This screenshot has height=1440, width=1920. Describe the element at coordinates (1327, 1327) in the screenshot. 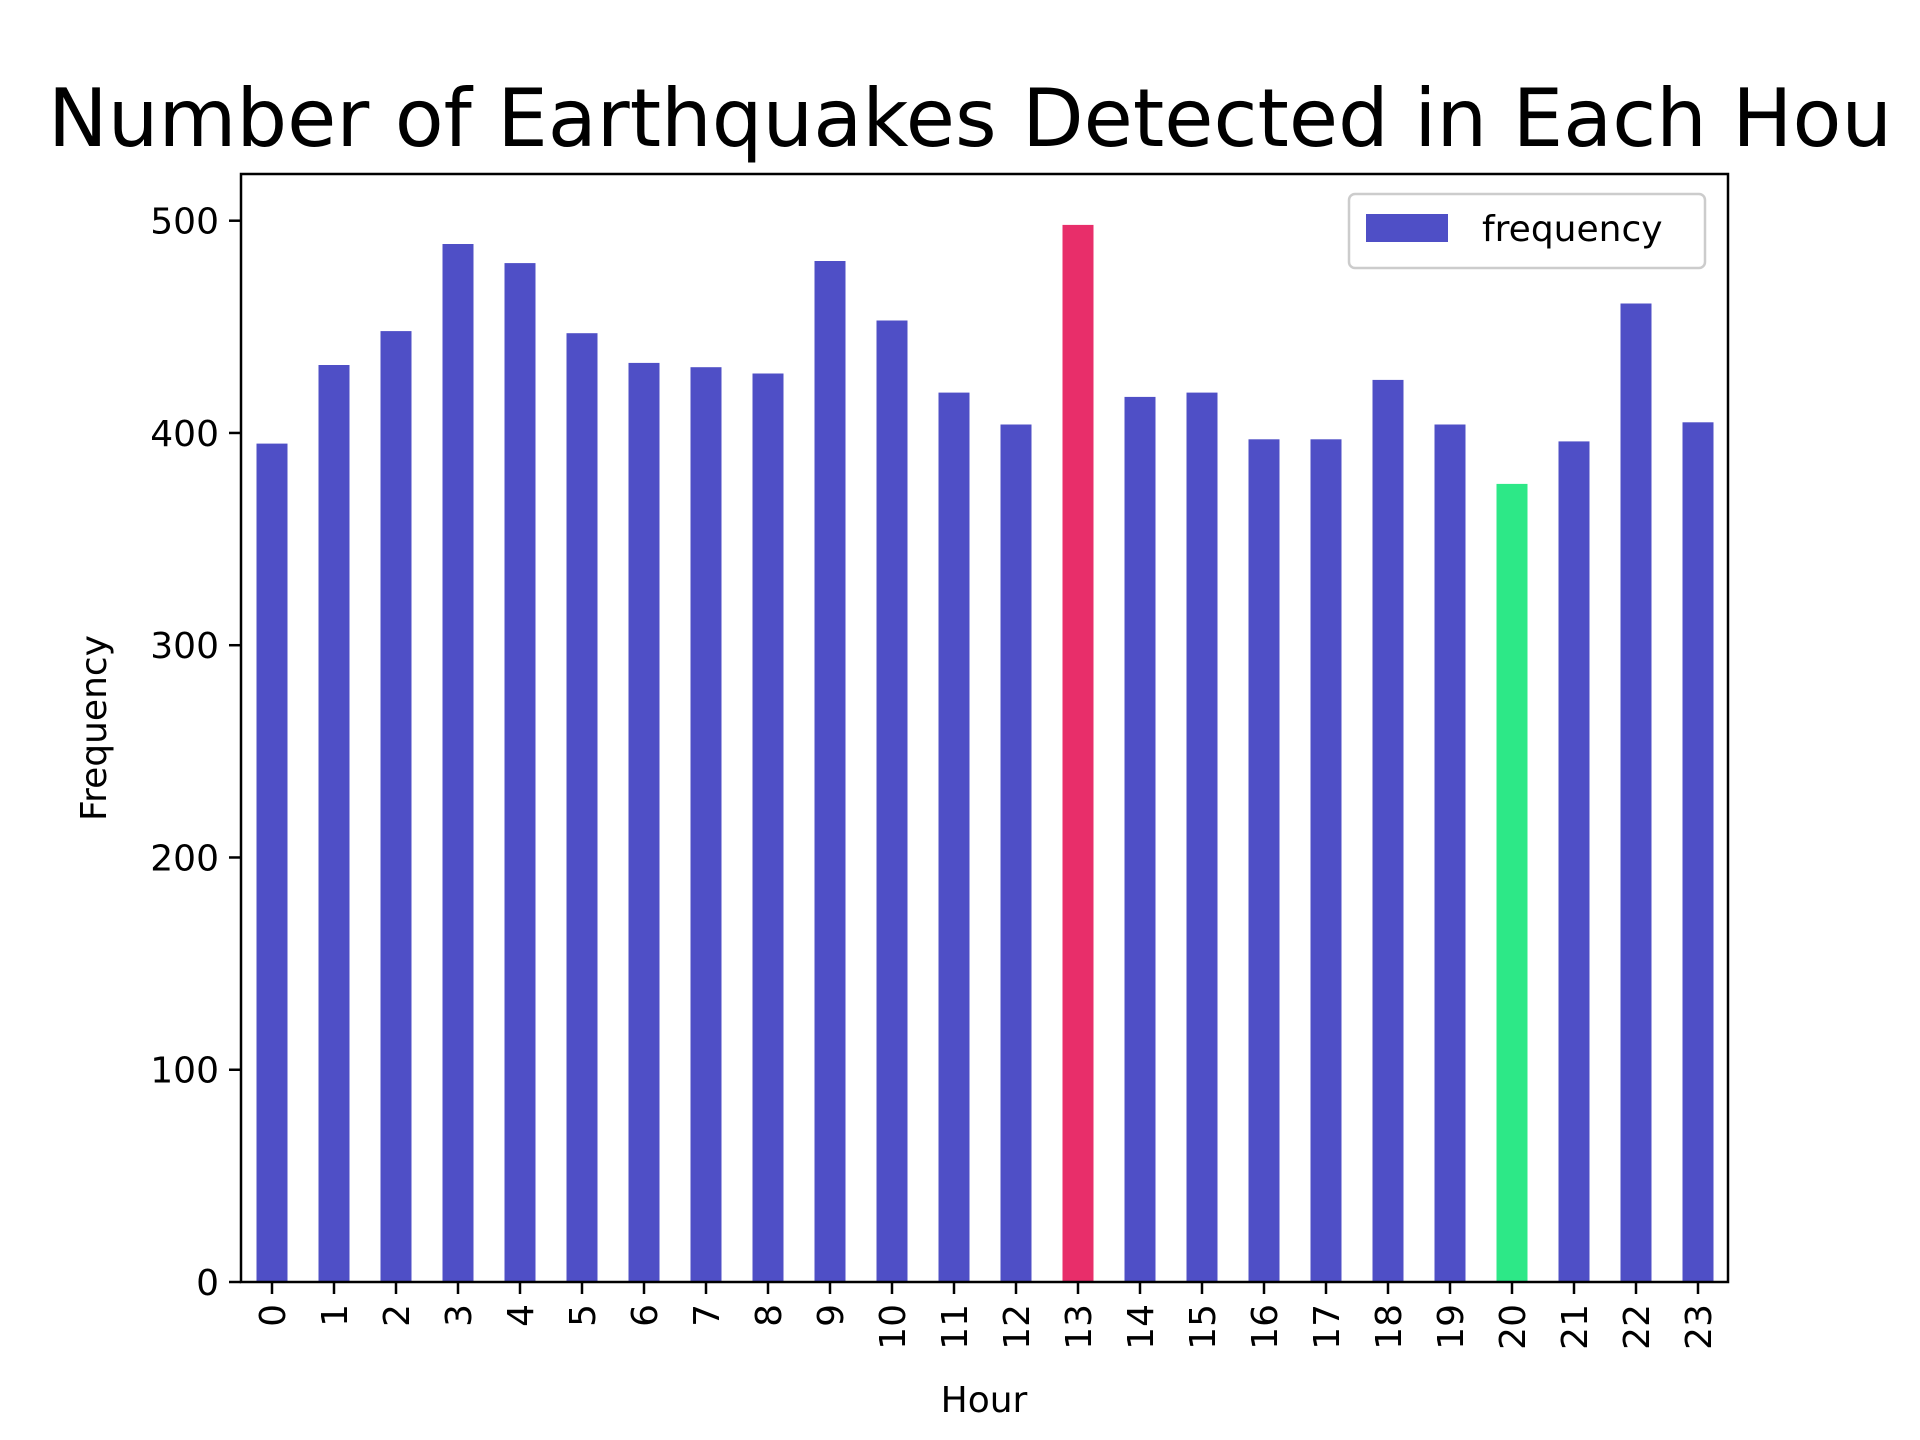

I see `x-tick-label: 17` at that location.